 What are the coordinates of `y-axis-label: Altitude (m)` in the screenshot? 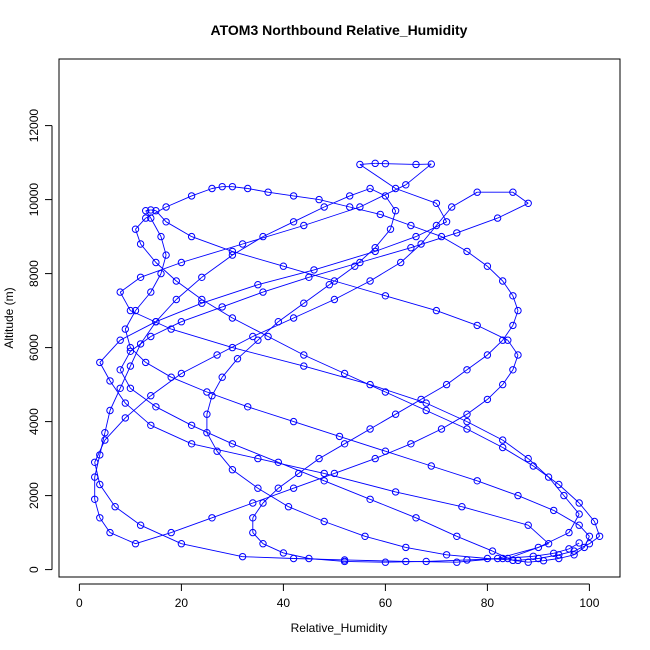 It's located at (9, 317).